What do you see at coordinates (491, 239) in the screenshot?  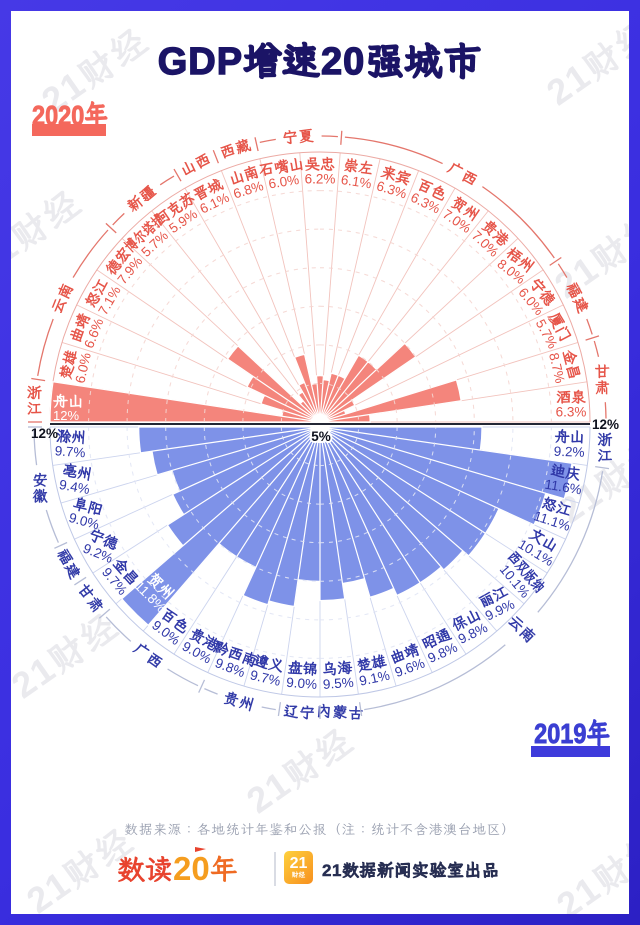 I see `svg-text: 贵港7.0%` at bounding box center [491, 239].